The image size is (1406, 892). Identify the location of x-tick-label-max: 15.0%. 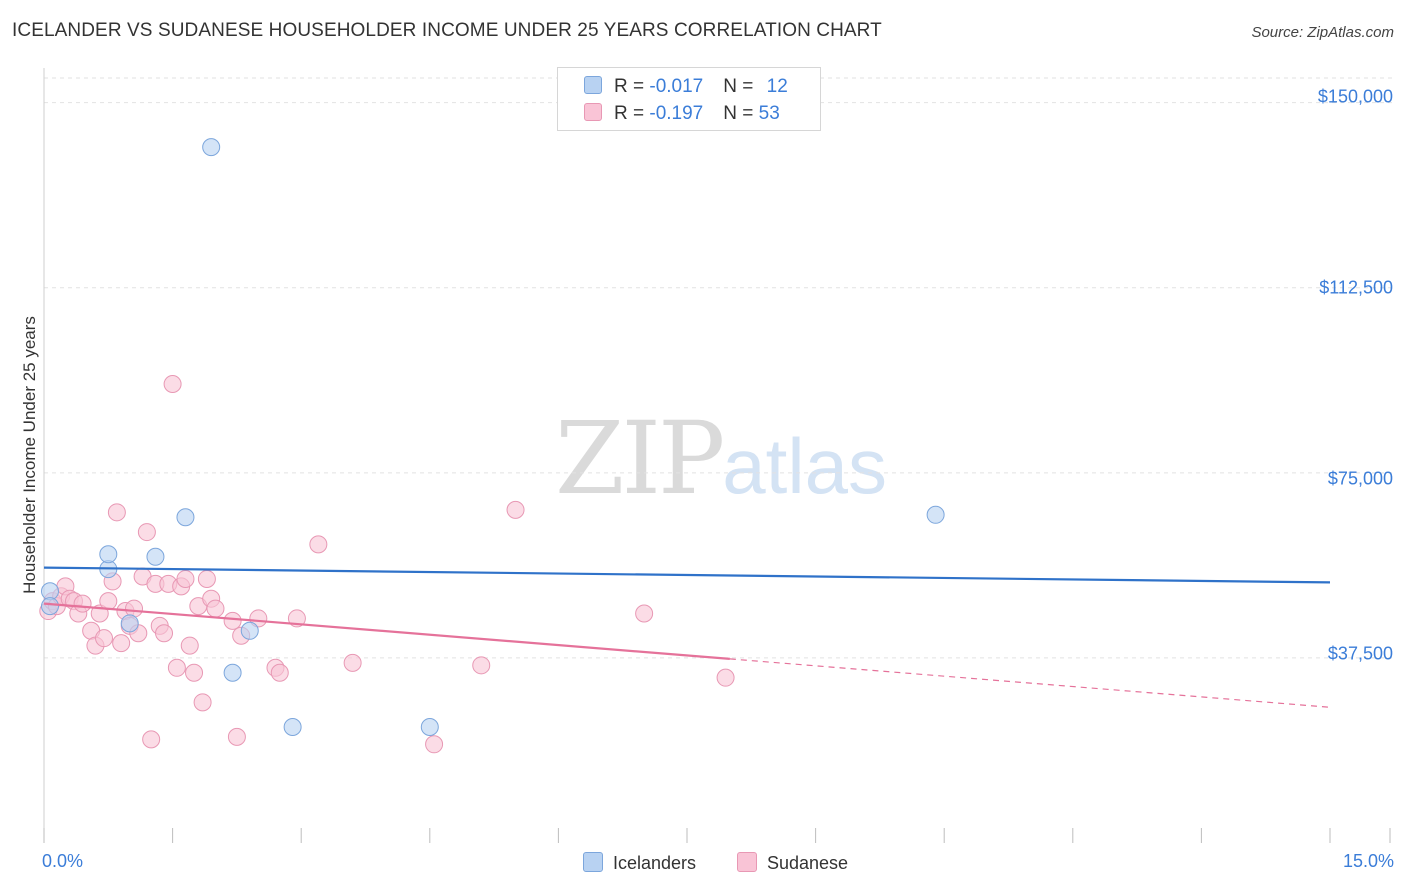
(1368, 861).